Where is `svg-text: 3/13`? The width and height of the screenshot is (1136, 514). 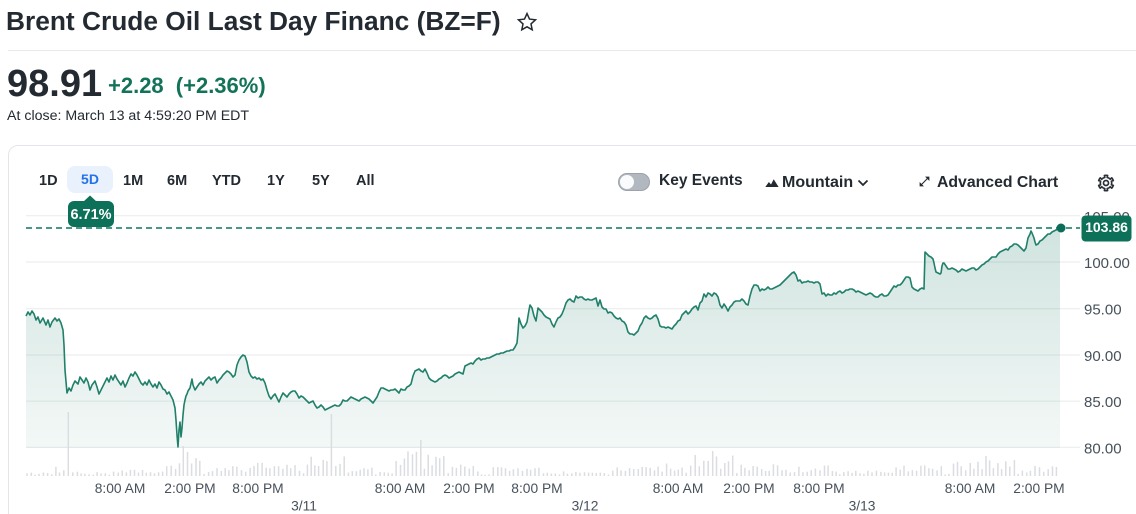
svg-text: 3/13 is located at coordinates (862, 506).